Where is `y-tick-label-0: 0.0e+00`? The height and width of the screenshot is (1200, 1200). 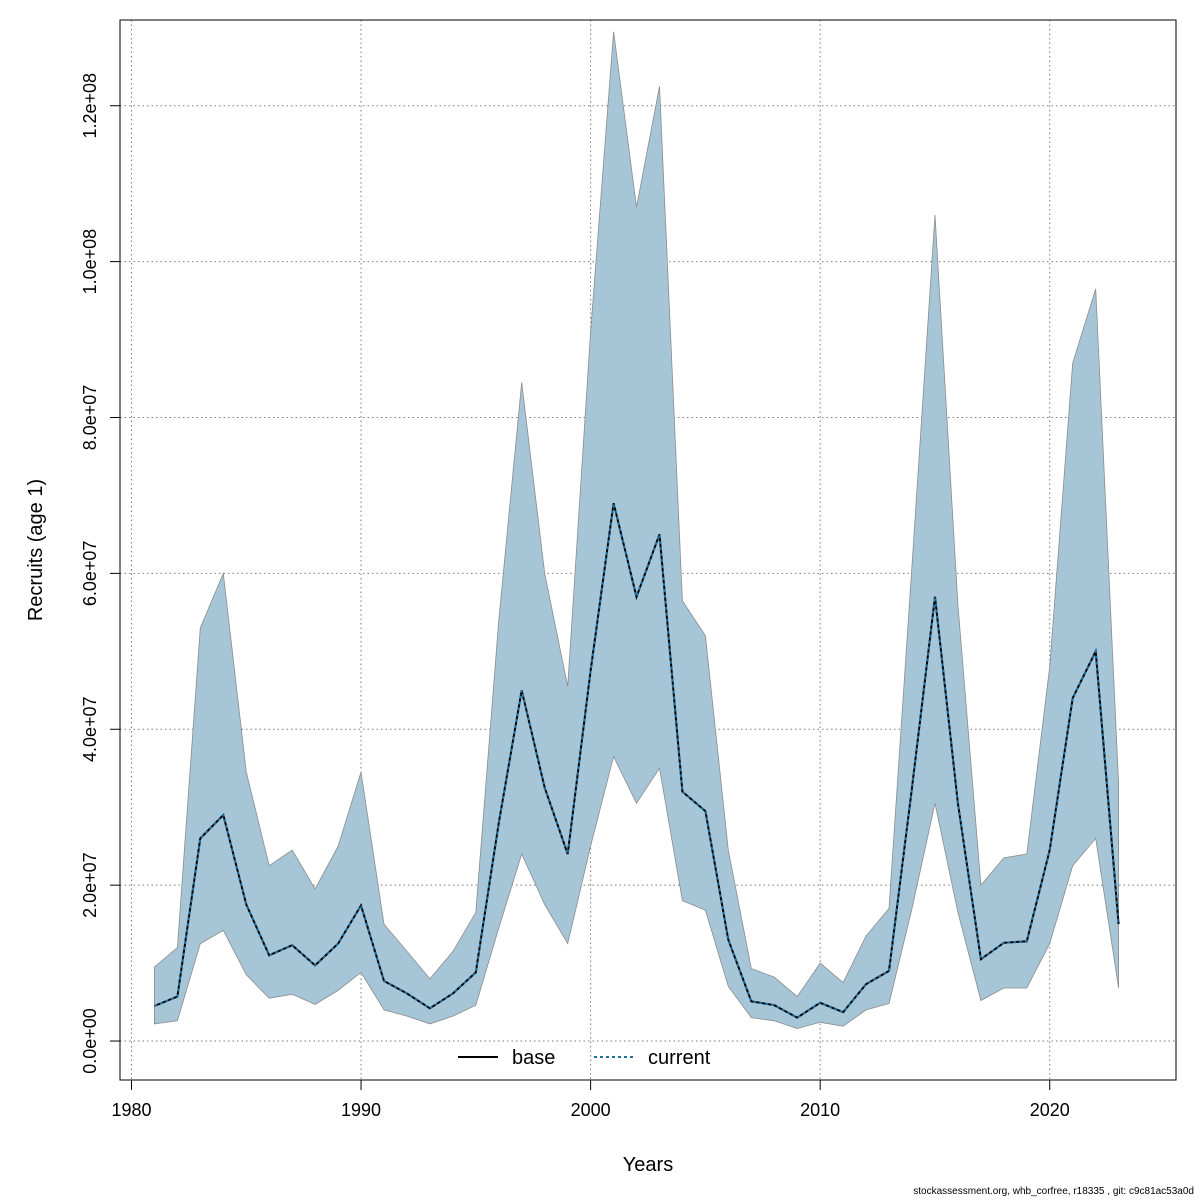 y-tick-label-0: 0.0e+00 is located at coordinates (90, 1041).